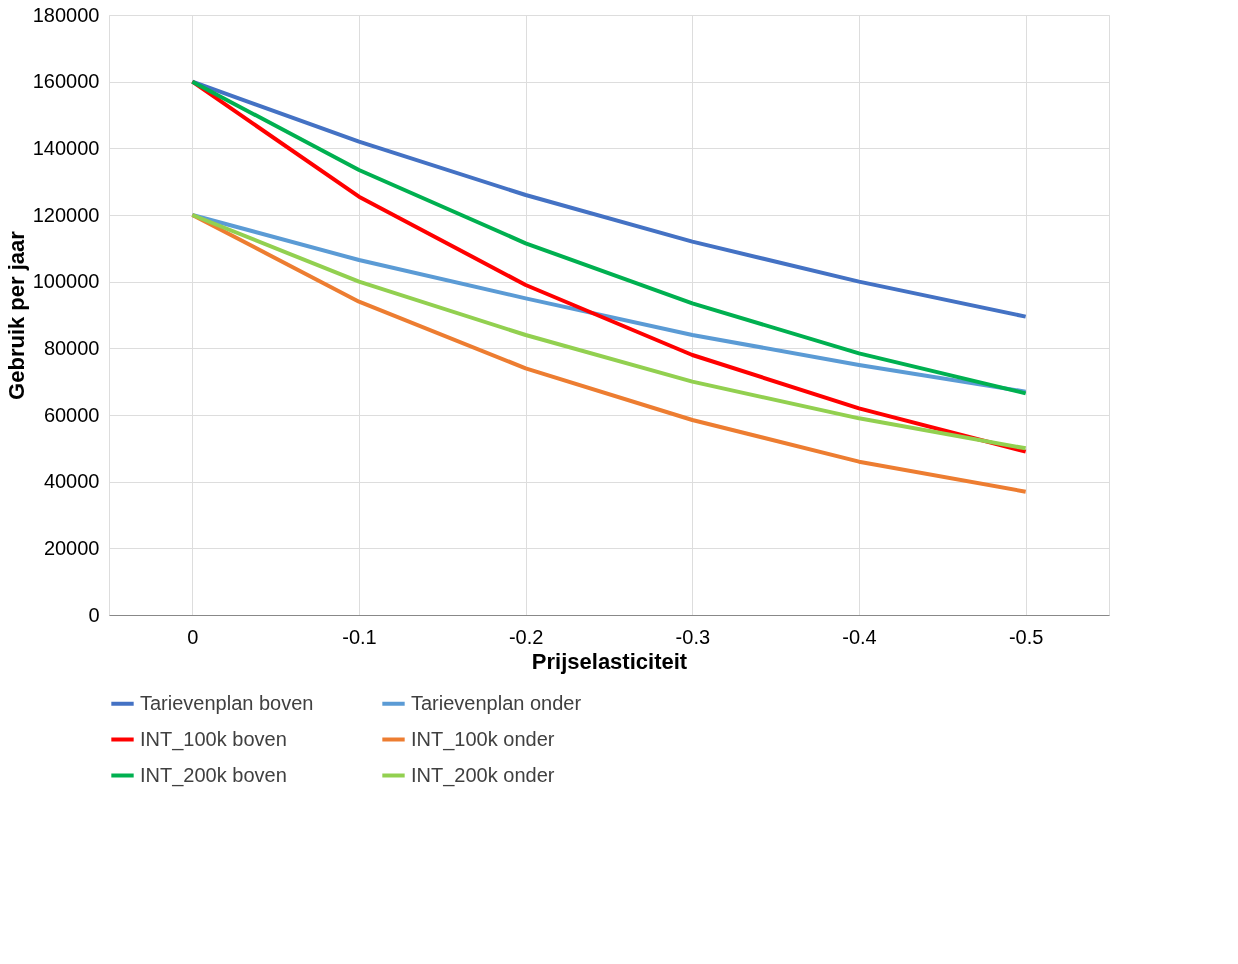 This screenshot has width=1238, height=964. I want to click on x-tick-label: -0.1, so click(359, 636).